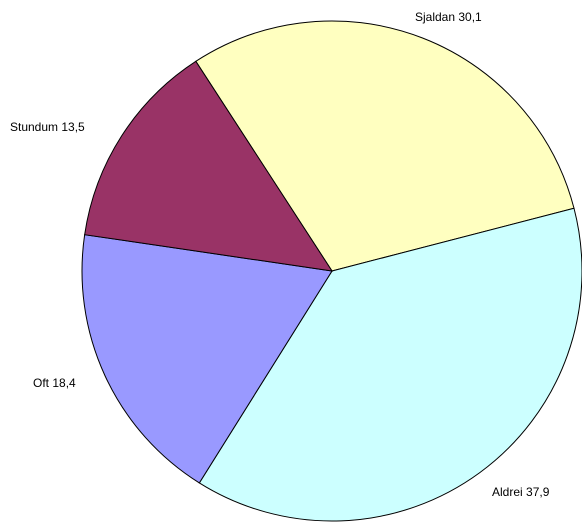 The height and width of the screenshot is (522, 582). I want to click on value-label: 13,5, so click(73, 127).